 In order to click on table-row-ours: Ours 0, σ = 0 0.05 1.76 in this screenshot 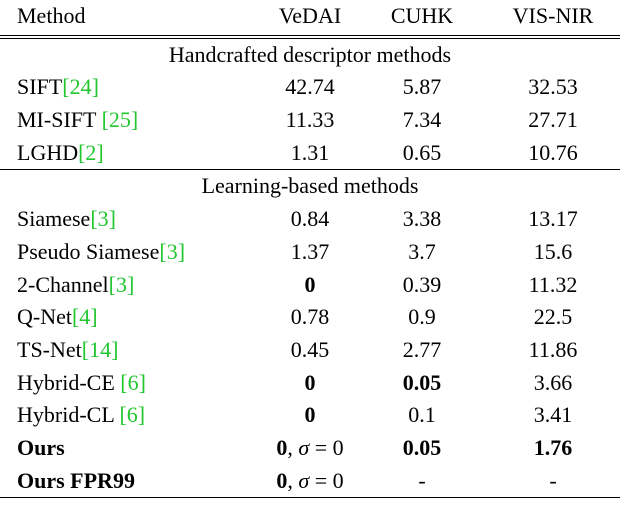, I will do `click(310, 448)`.